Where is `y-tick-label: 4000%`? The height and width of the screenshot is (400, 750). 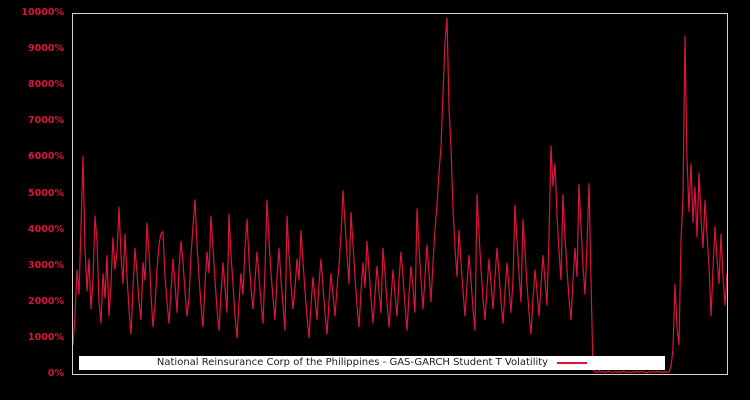
y-tick-label: 4000% is located at coordinates (46, 229).